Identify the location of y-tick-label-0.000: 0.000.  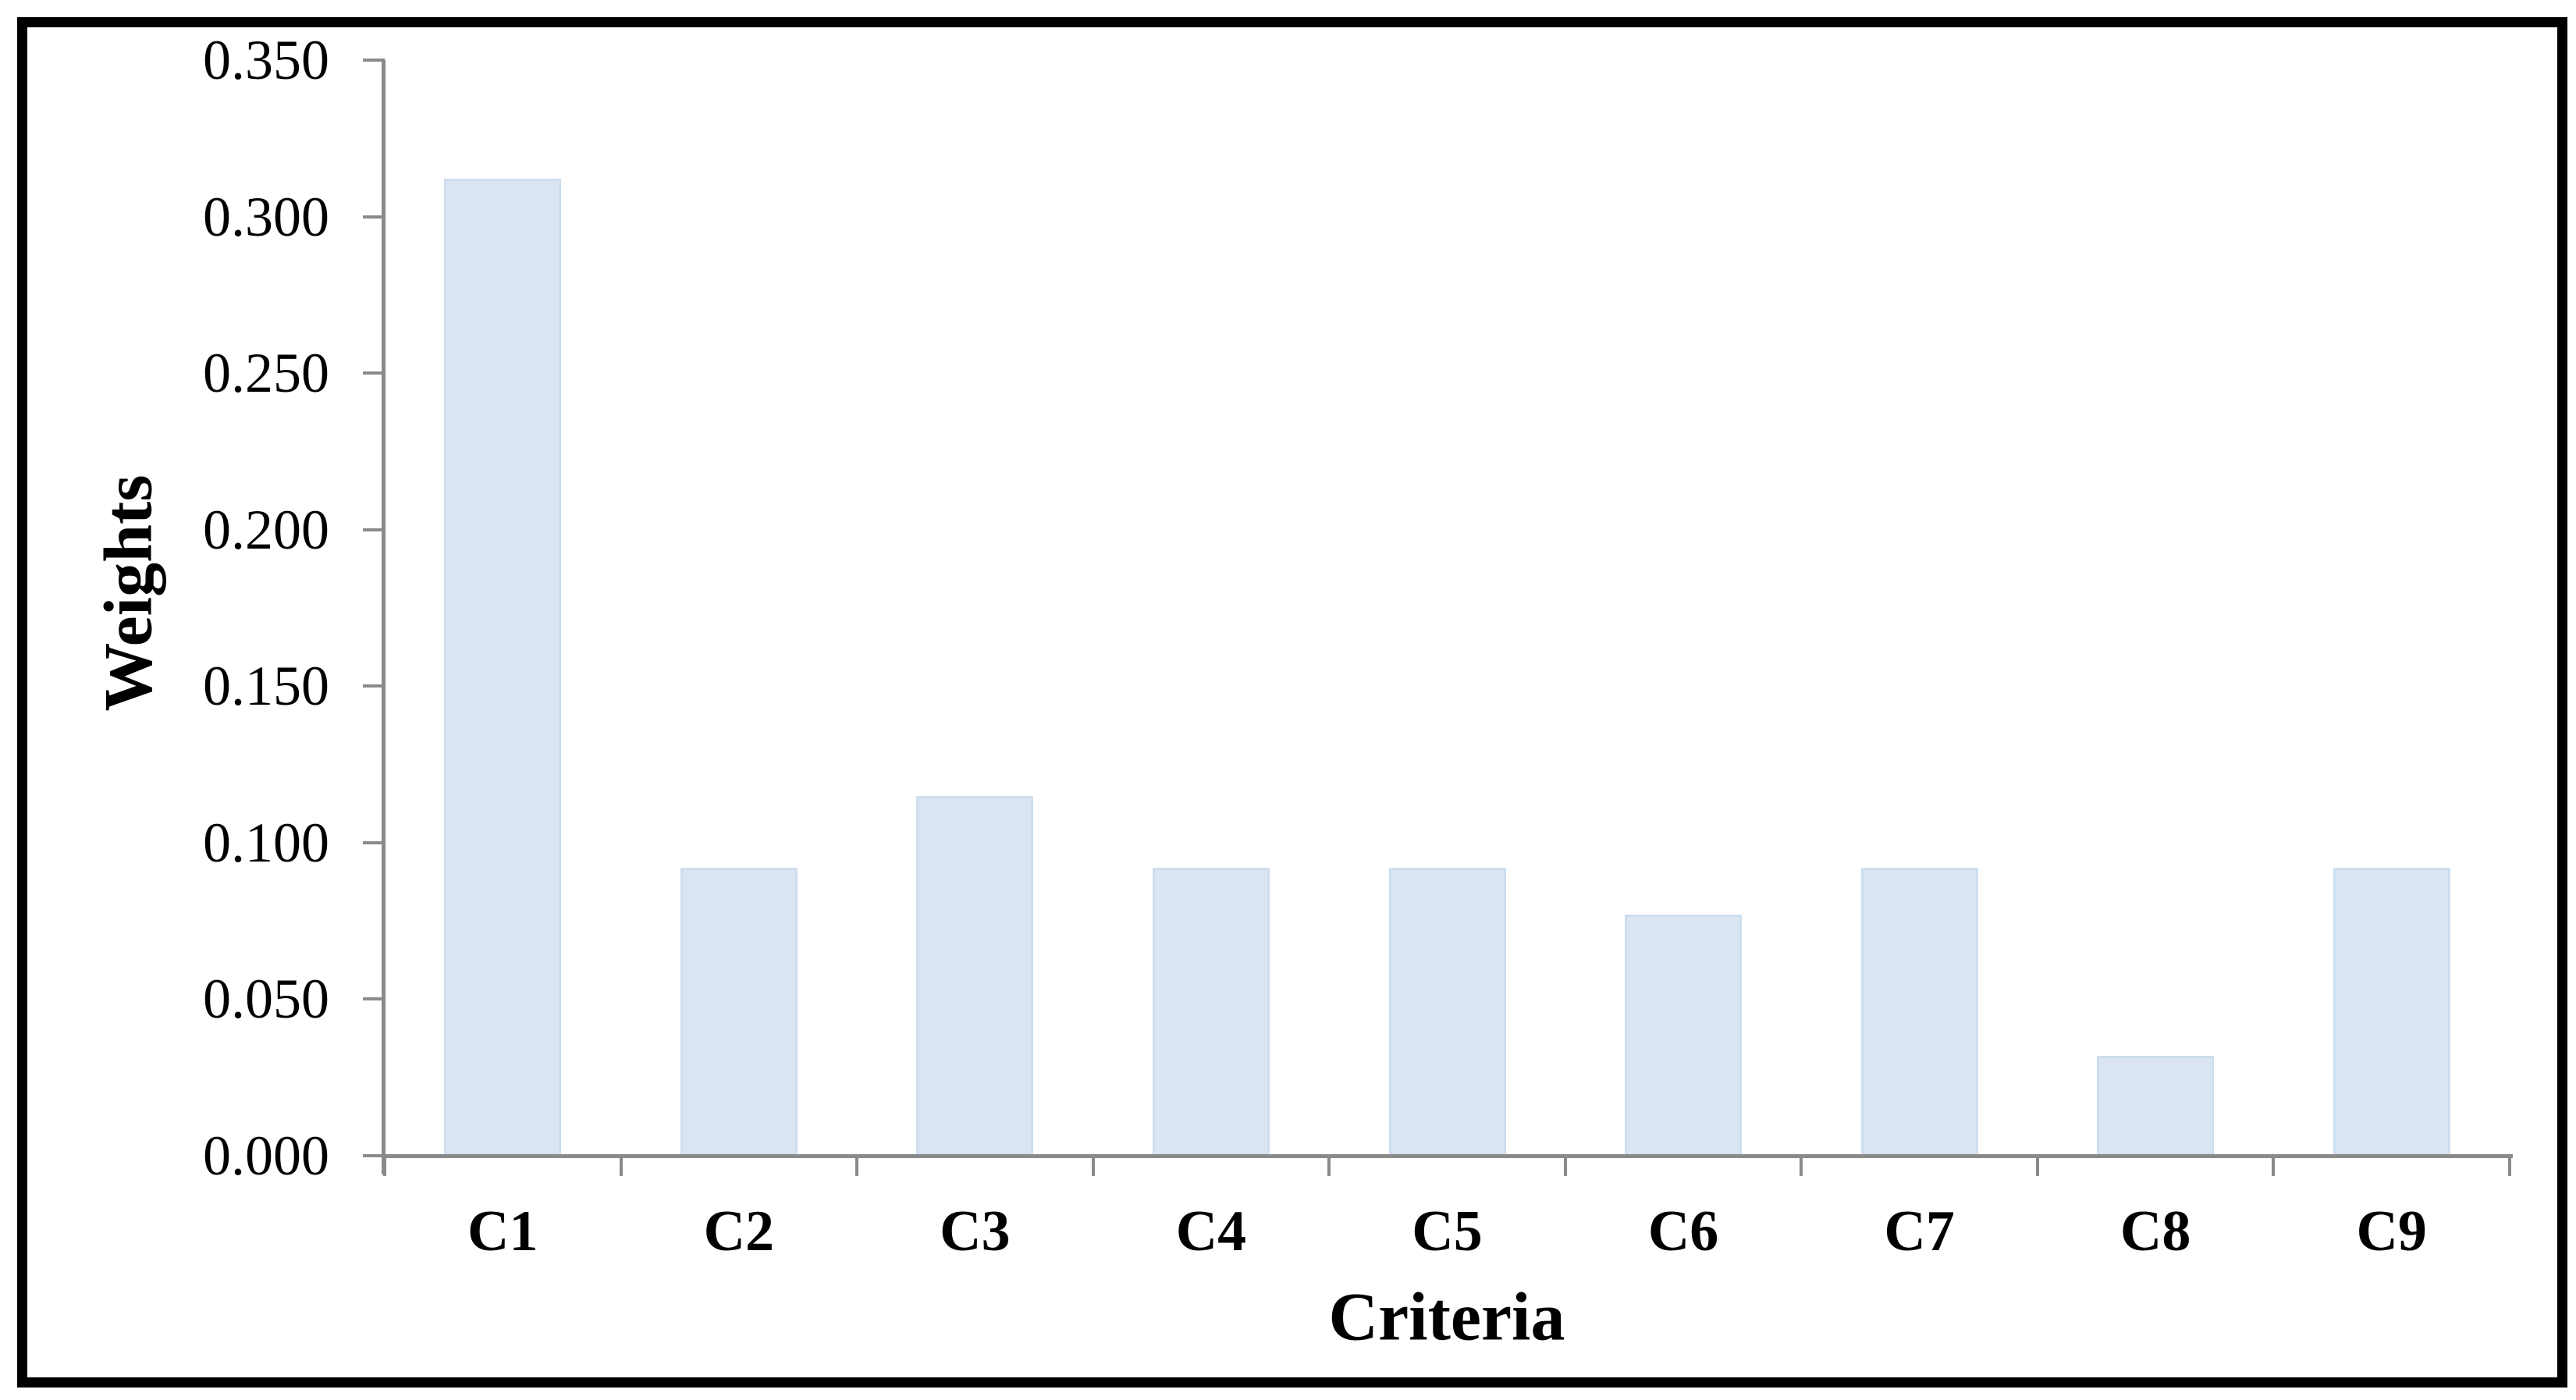
(266, 1156).